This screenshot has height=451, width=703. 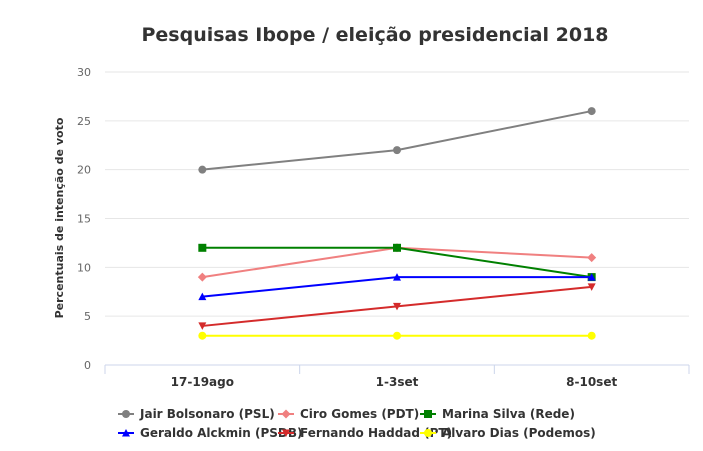 What do you see at coordinates (397, 382) in the screenshot?
I see `x-tick-label: 1-3set` at bounding box center [397, 382].